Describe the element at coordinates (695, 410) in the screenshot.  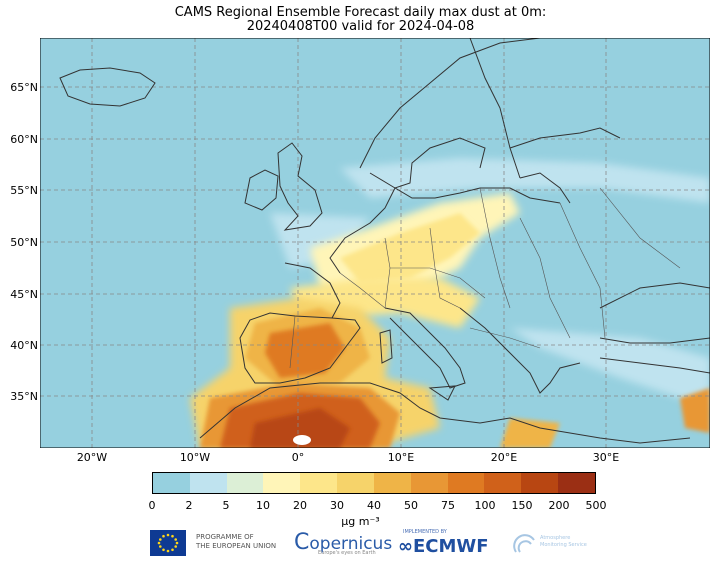
I see `dust-east-med` at that location.